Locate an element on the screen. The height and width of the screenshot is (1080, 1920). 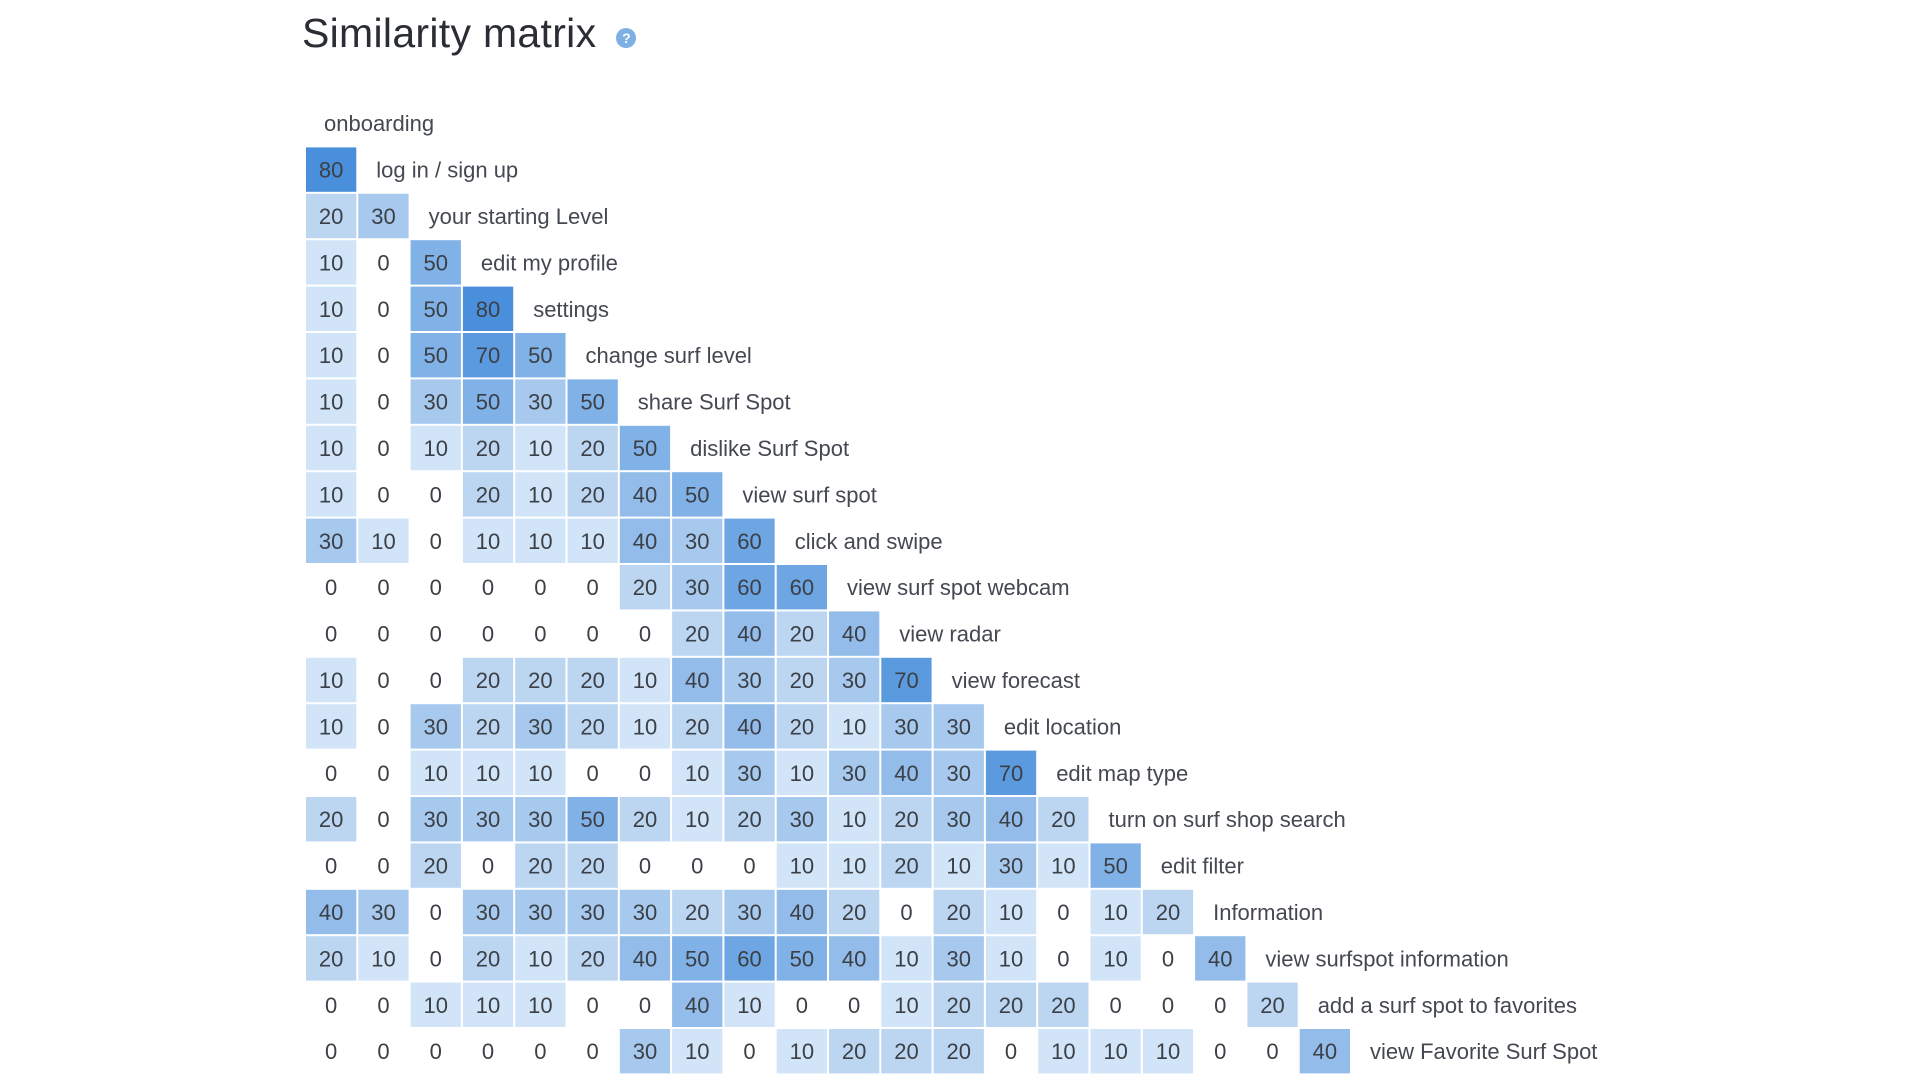
row-label: add a surf spot to favorites is located at coordinates (1447, 1005).